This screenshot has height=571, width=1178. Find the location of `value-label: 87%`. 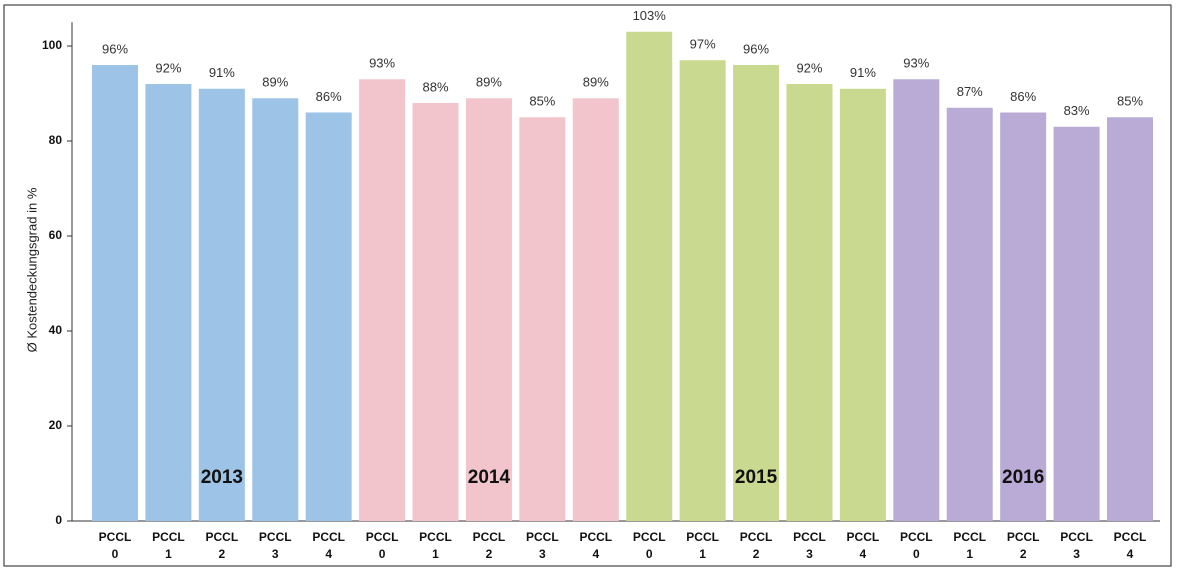

value-label: 87% is located at coordinates (970, 91).